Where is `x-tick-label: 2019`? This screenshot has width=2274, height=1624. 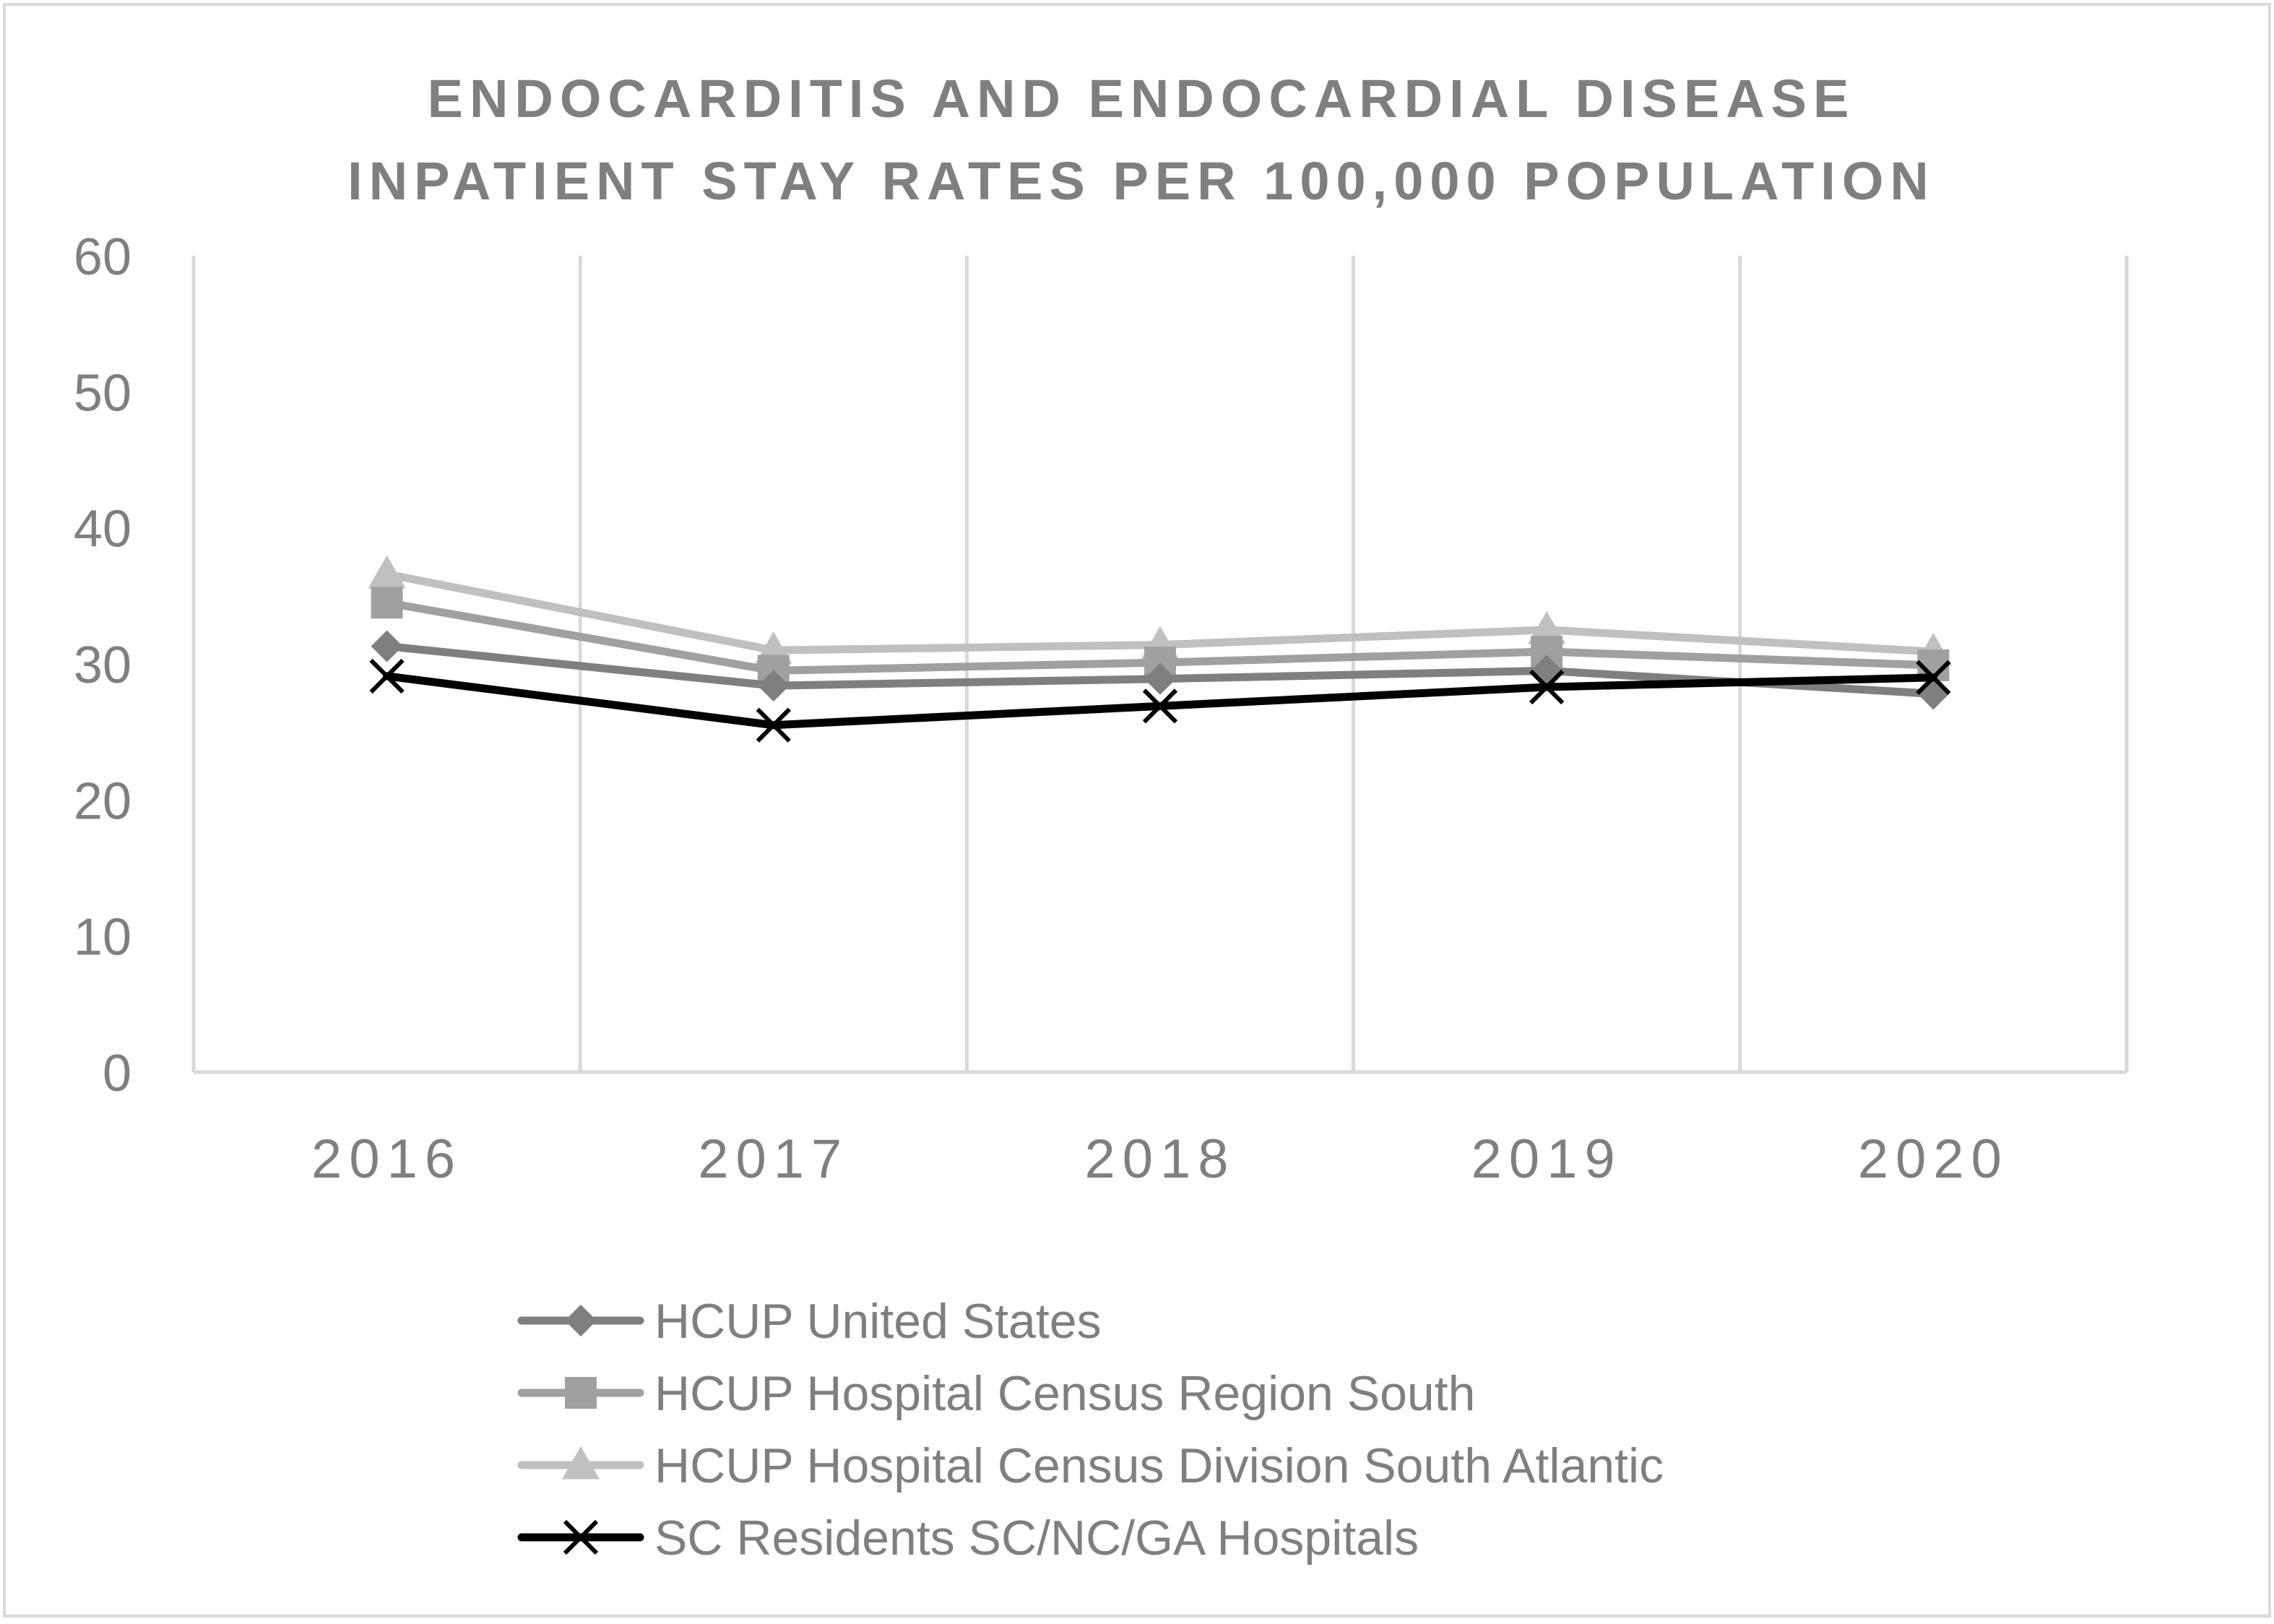 x-tick-label: 2019 is located at coordinates (1546, 1159).